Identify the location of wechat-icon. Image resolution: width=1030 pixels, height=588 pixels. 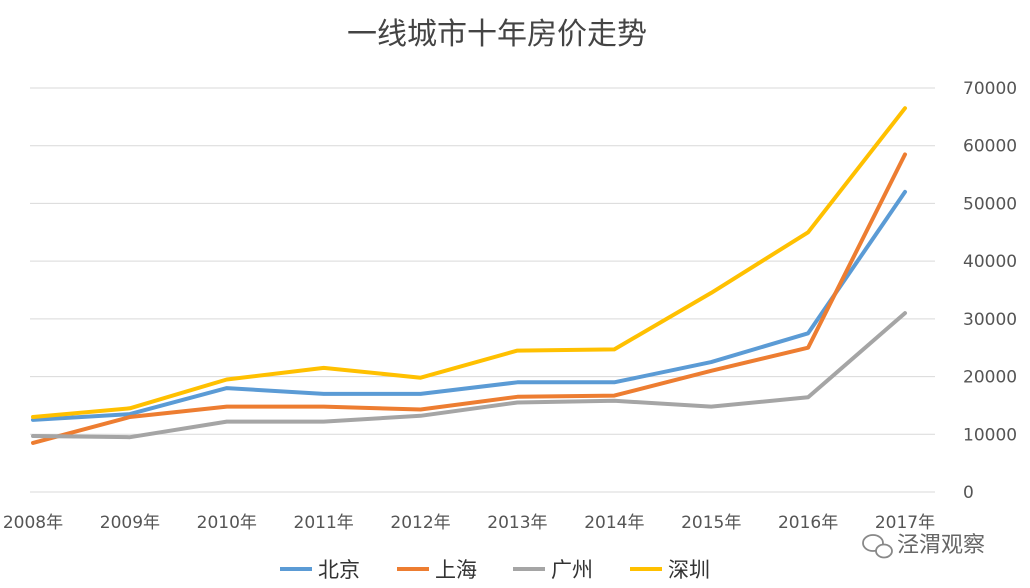
(877, 546).